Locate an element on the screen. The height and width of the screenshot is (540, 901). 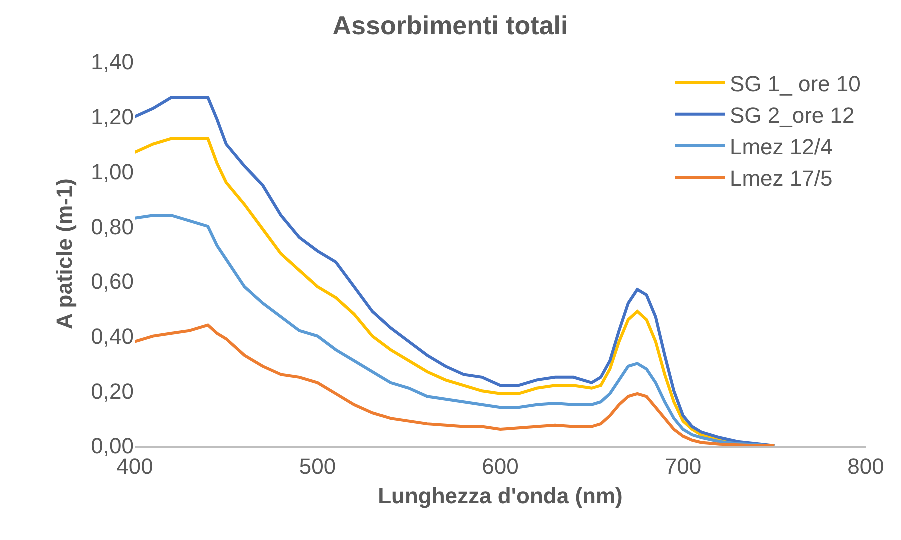
legend-label: Lmez 12/4 is located at coordinates (781, 147).